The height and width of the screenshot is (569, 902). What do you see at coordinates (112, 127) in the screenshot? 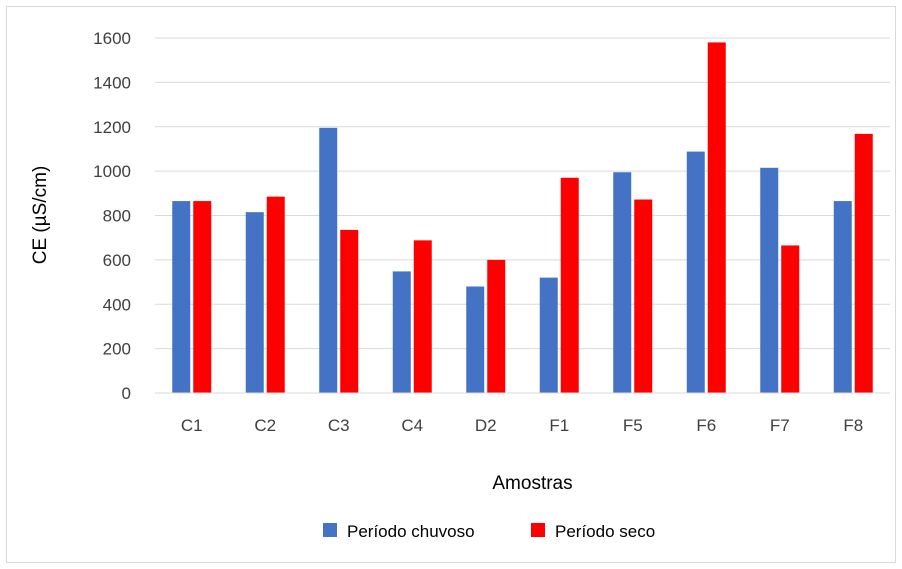
I see `y-tick-label: 1200` at bounding box center [112, 127].